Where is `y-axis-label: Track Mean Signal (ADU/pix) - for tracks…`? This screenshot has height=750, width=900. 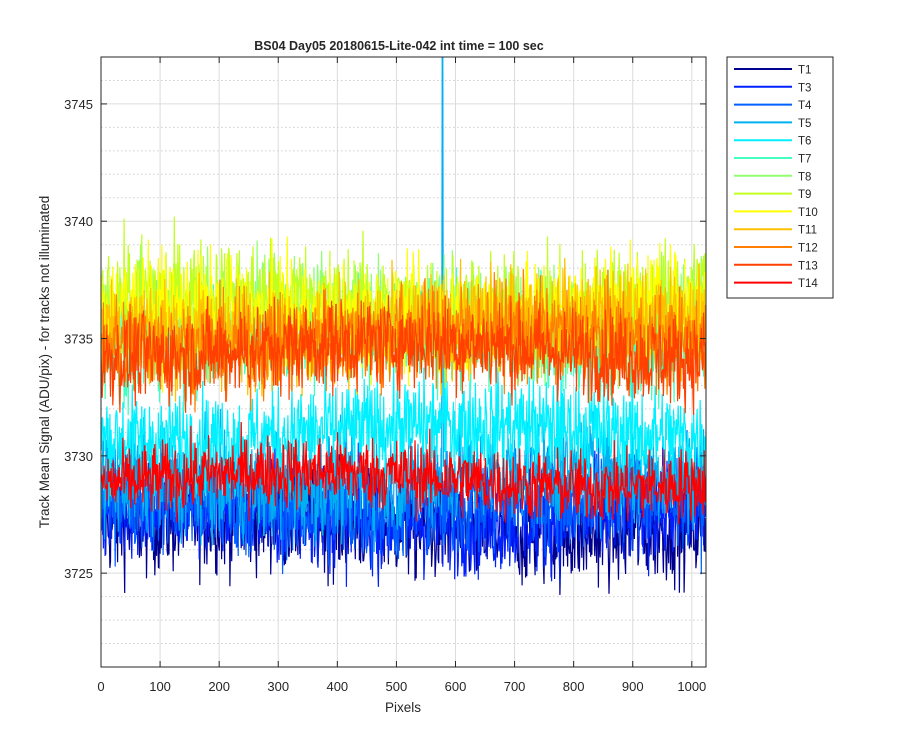 y-axis-label: Track Mean Signal (ADU/pix) - for tracks… is located at coordinates (44, 362).